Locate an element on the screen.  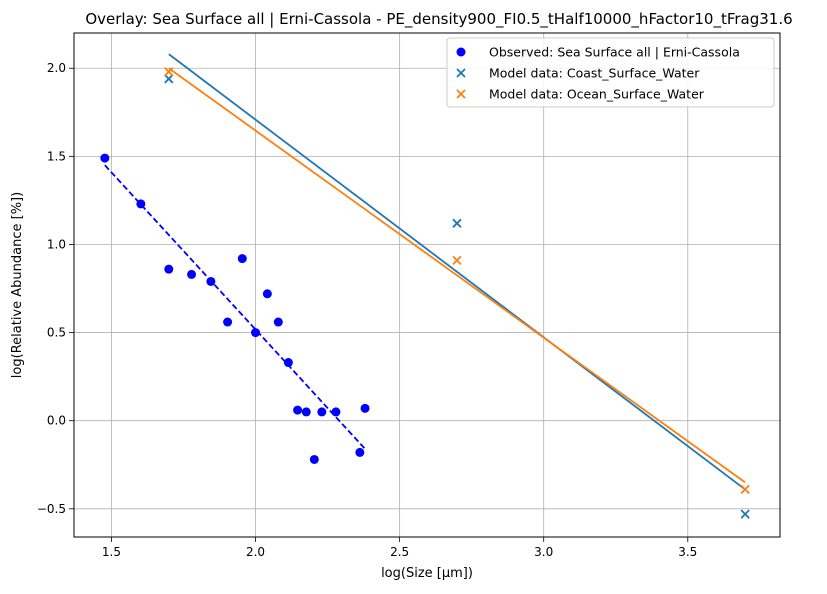
y-tick-label: 1.0 is located at coordinates (56, 244).